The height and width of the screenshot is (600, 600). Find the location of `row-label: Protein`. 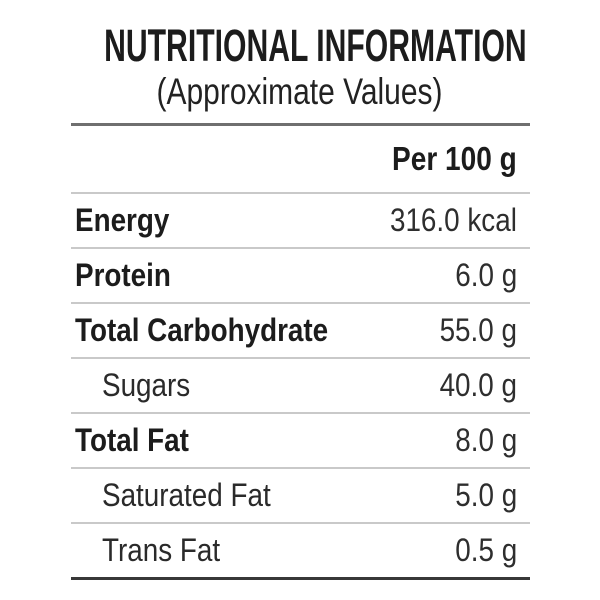

row-label: Protein is located at coordinates (123, 275).